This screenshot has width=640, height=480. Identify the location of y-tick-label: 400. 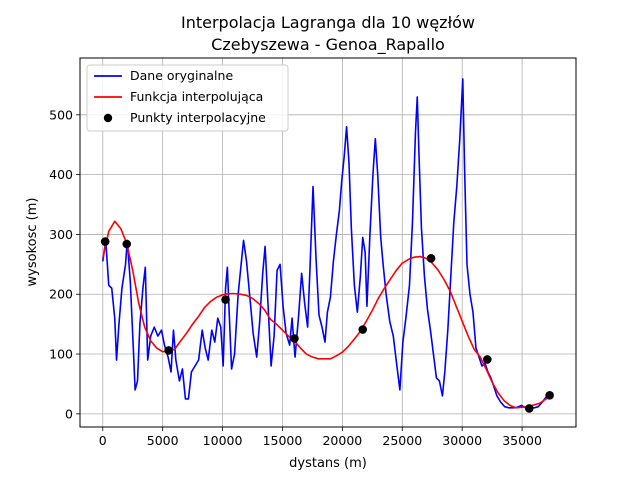
(61, 174).